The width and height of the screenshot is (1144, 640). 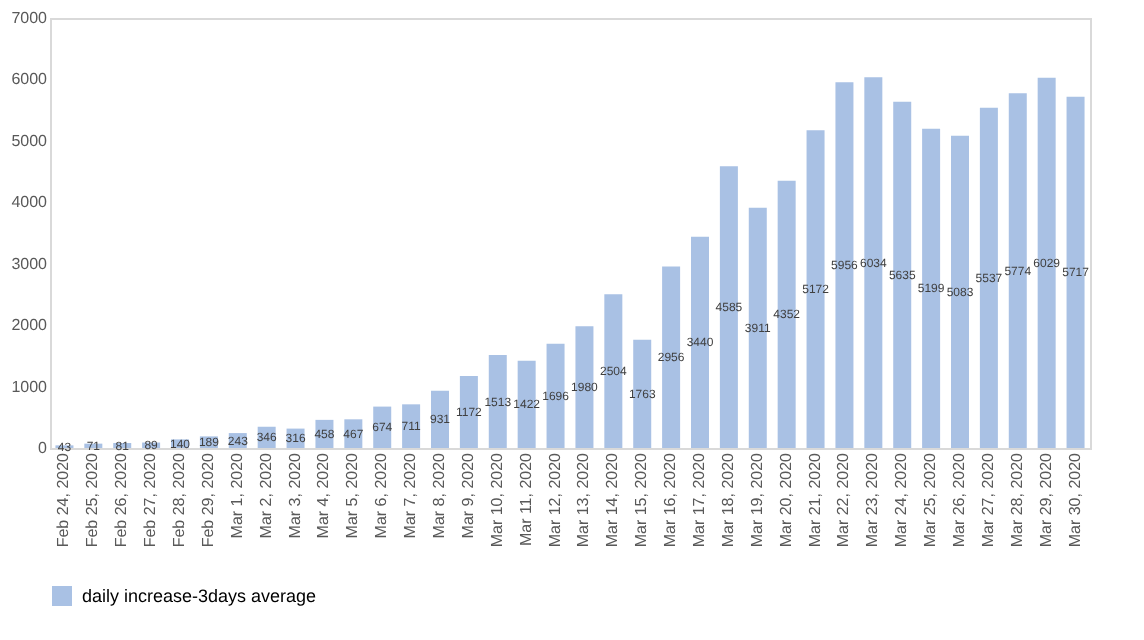 What do you see at coordinates (699, 499) in the screenshot?
I see `x-tick-label: Mar 17, 2020` at bounding box center [699, 499].